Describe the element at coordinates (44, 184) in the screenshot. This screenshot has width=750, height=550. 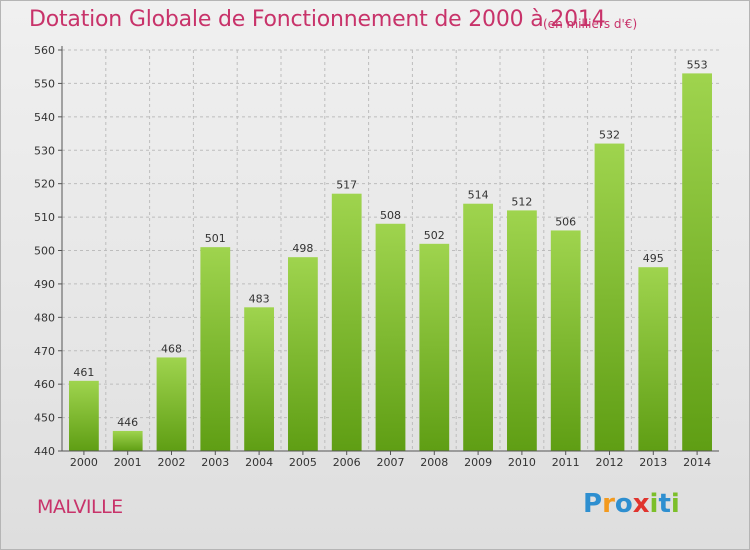
I see `y-tick-label: 520` at that location.